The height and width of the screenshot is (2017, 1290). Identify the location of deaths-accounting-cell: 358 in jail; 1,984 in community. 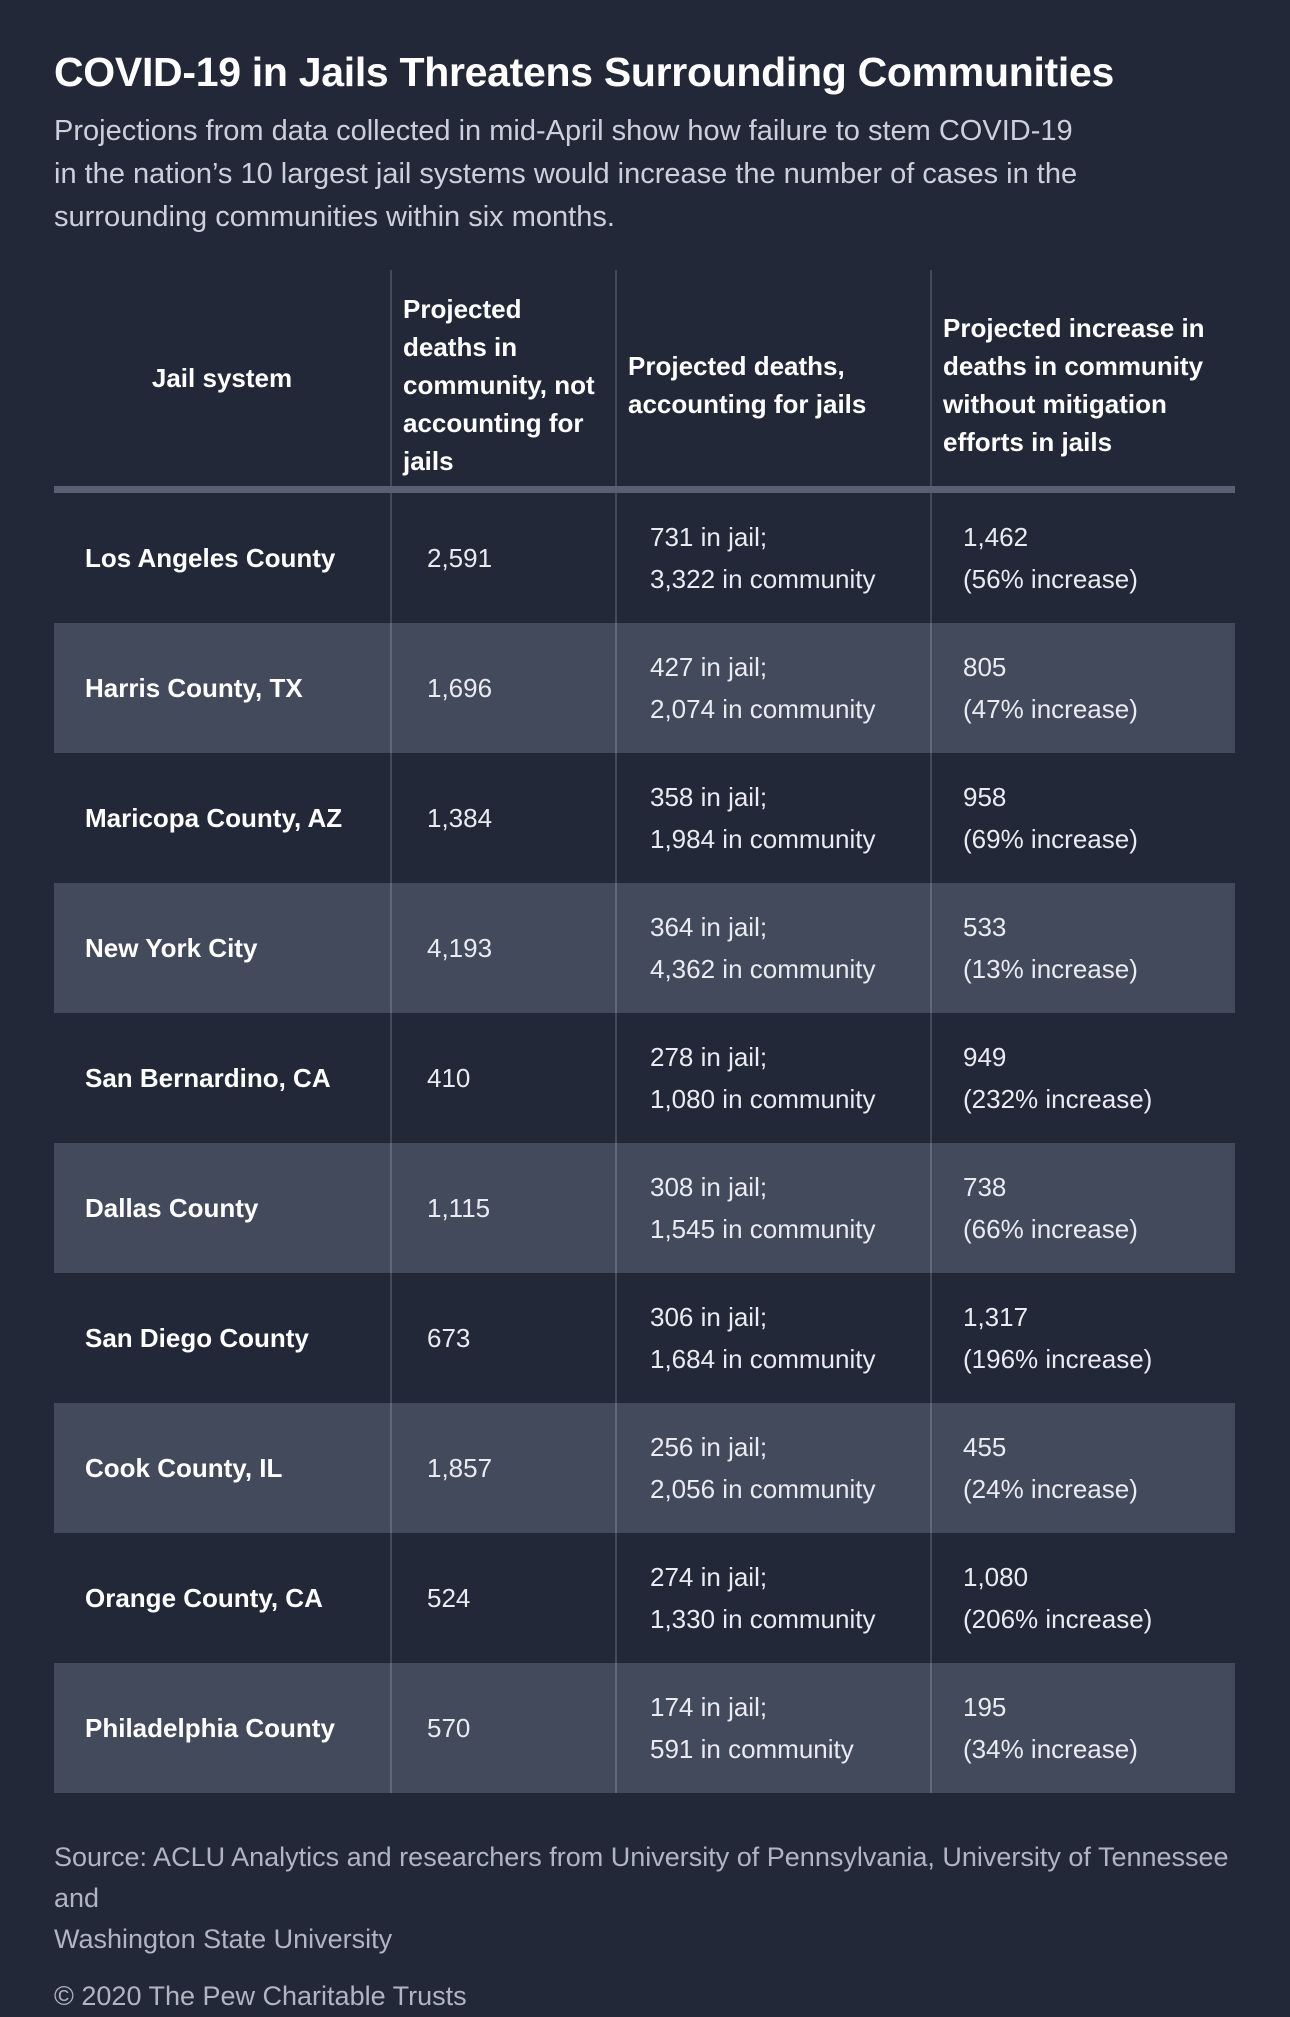
(772, 818).